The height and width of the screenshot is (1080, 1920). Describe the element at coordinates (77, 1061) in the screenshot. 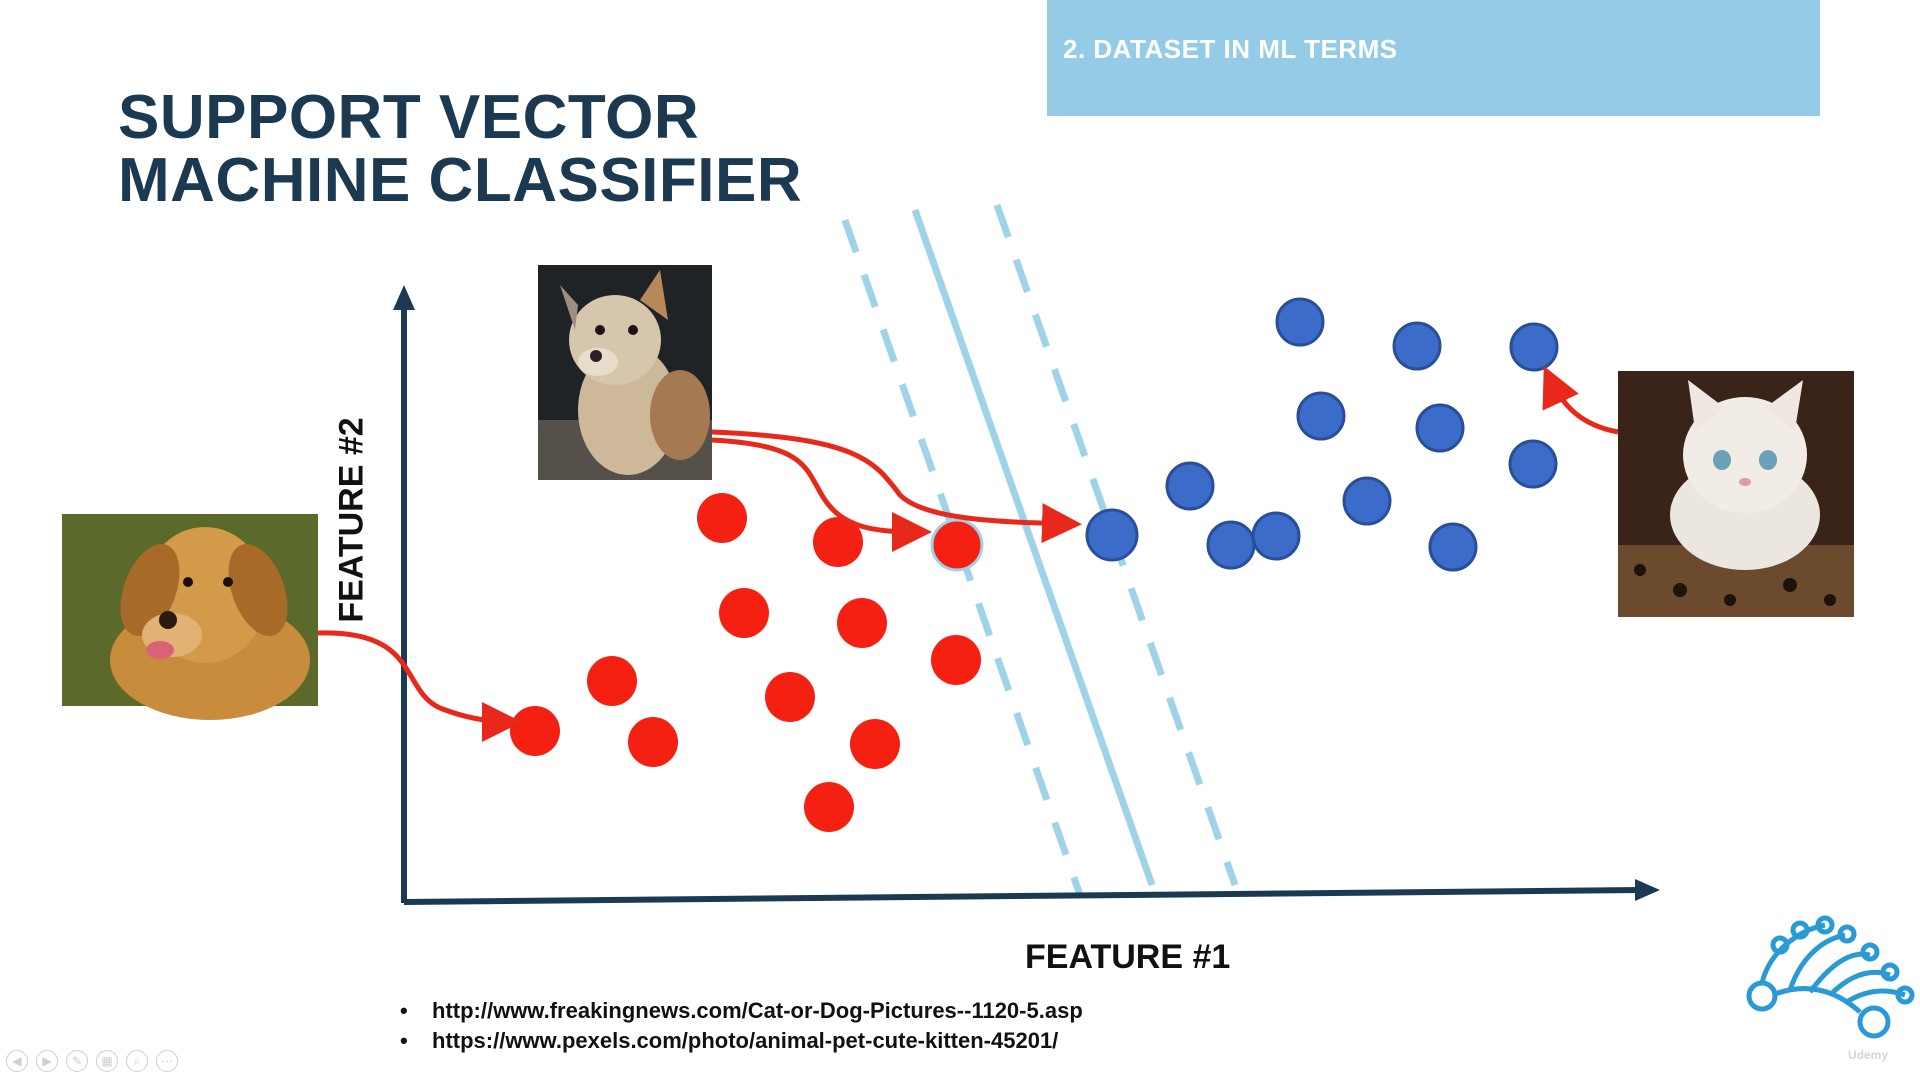

I see `pen-icon: ✎` at that location.